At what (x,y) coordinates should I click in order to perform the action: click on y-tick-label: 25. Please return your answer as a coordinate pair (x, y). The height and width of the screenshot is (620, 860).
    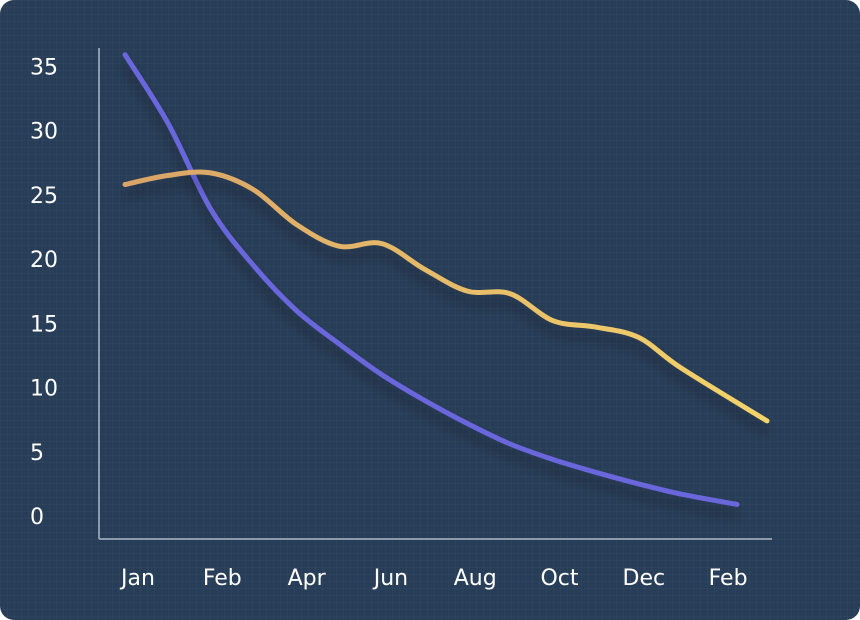
    Looking at the image, I should click on (44, 196).